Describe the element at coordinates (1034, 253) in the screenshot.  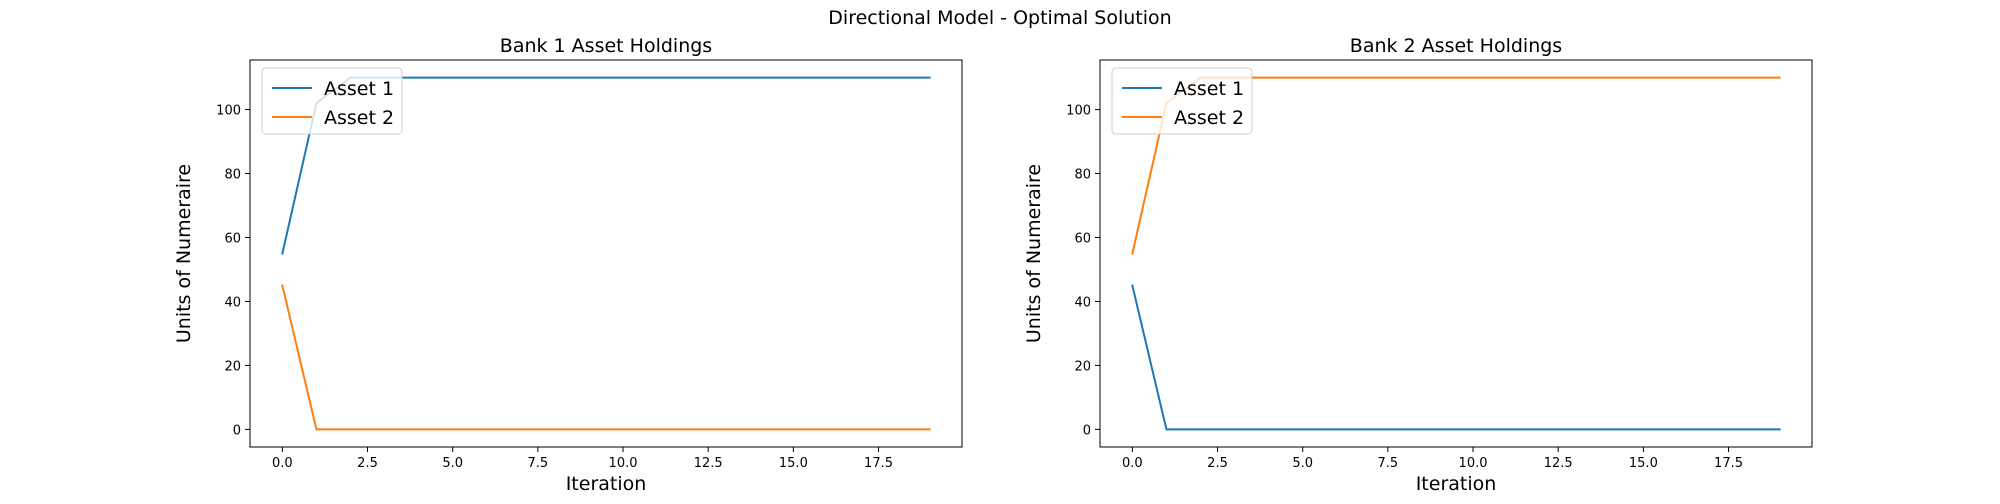
I see `bank-2-ylabel: Units of Numeraire` at that location.